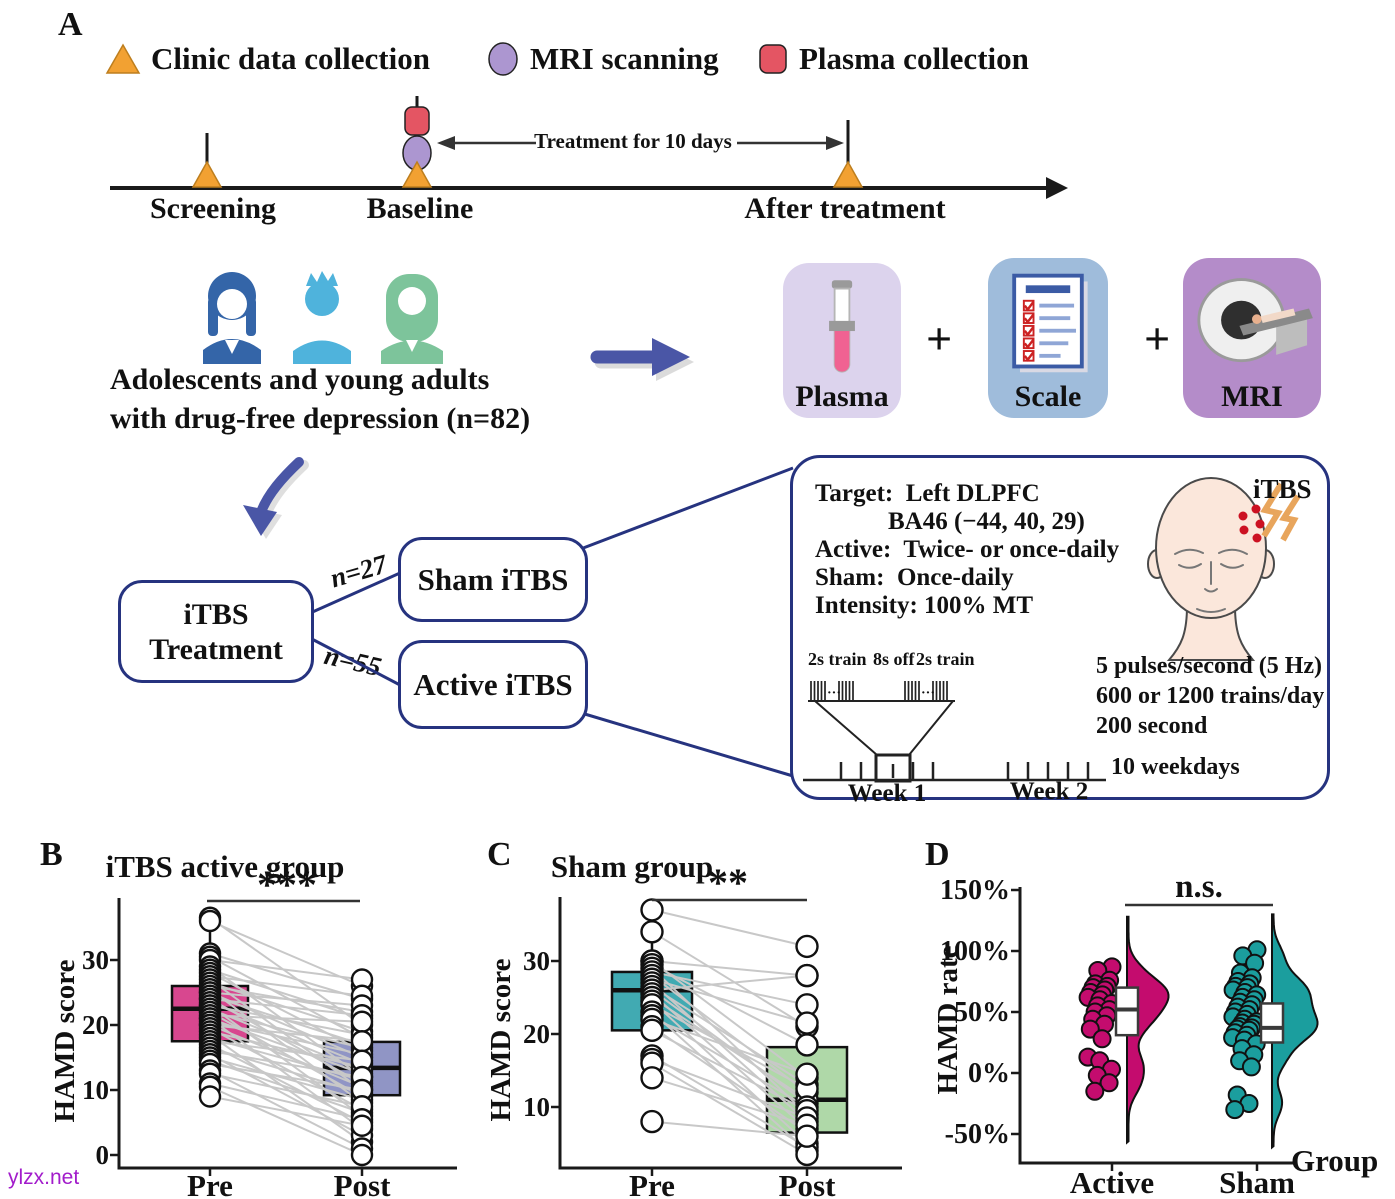 Image resolution: width=1395 pixels, height=1199 pixels. Describe the element at coordinates (1175, 767) in the screenshot. I see `weekdays-label: 10 weekdays` at that location.